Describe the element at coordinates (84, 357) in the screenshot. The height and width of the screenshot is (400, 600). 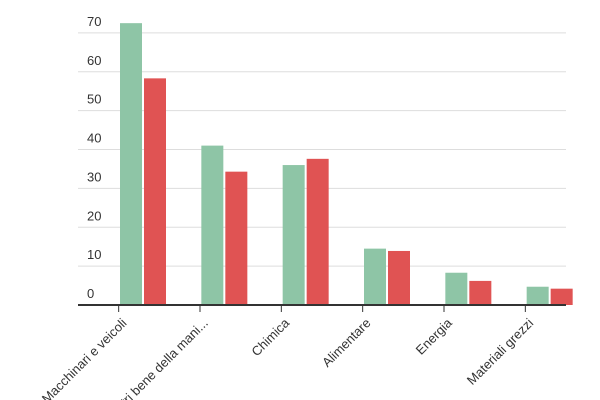
I see `x-tick-label-0: Macchinari e veicoli` at that location.